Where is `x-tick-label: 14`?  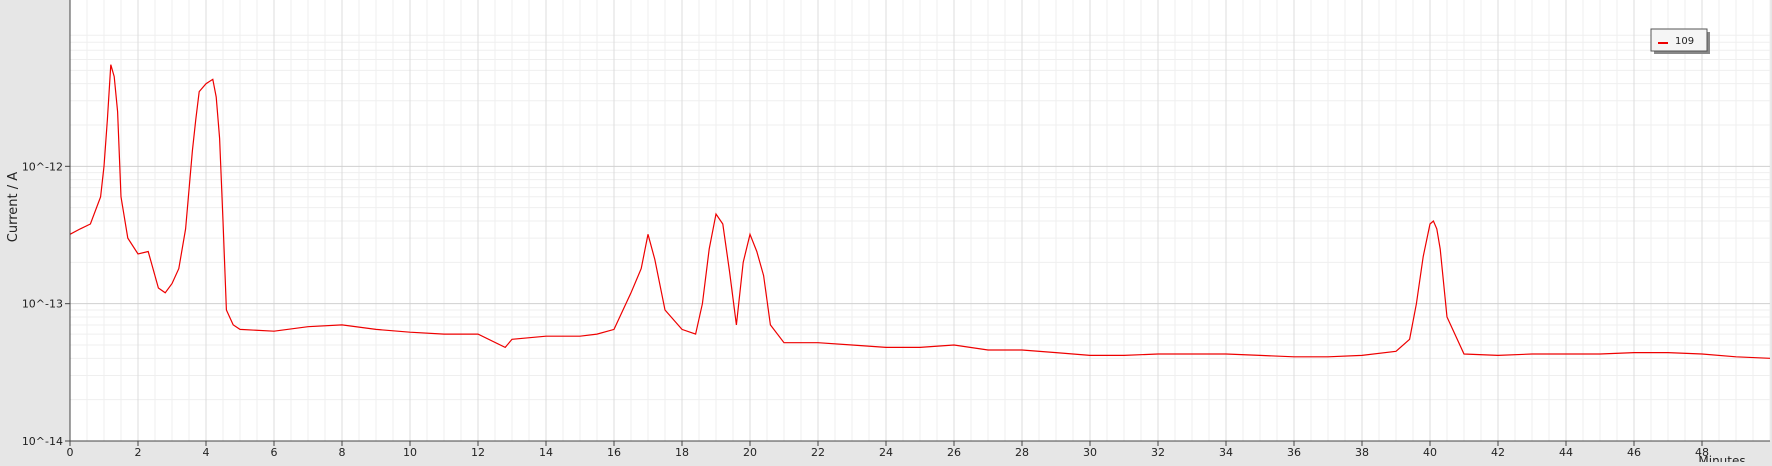 x-tick-label: 14 is located at coordinates (546, 452).